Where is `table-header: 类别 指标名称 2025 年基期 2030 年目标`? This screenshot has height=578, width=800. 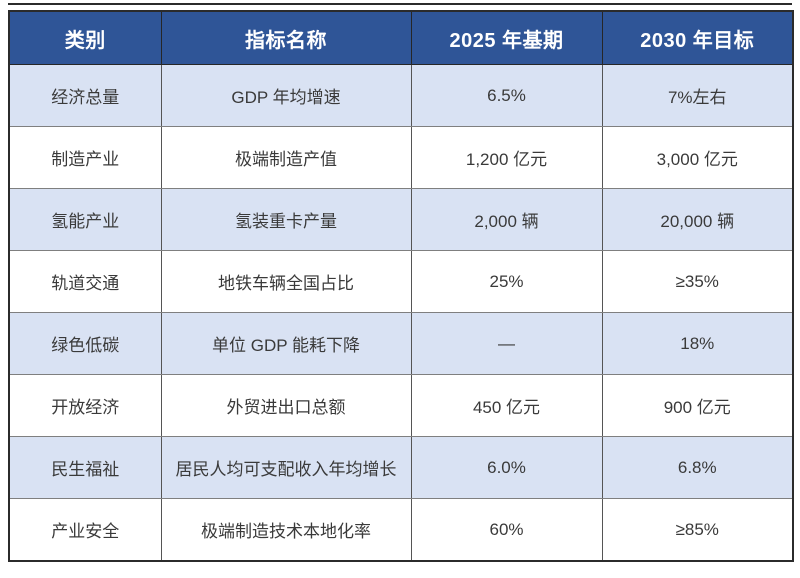 table-header: 类别 指标名称 2025 年基期 2030 年目标 is located at coordinates (401, 37).